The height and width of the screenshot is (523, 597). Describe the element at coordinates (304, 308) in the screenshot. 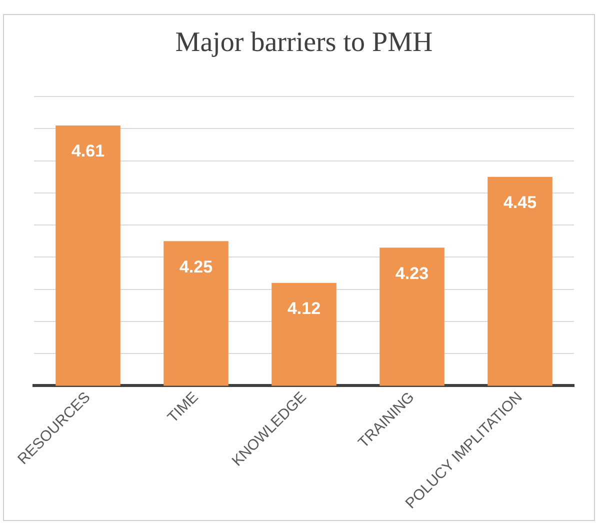

I see `data-label: 4.12` at that location.